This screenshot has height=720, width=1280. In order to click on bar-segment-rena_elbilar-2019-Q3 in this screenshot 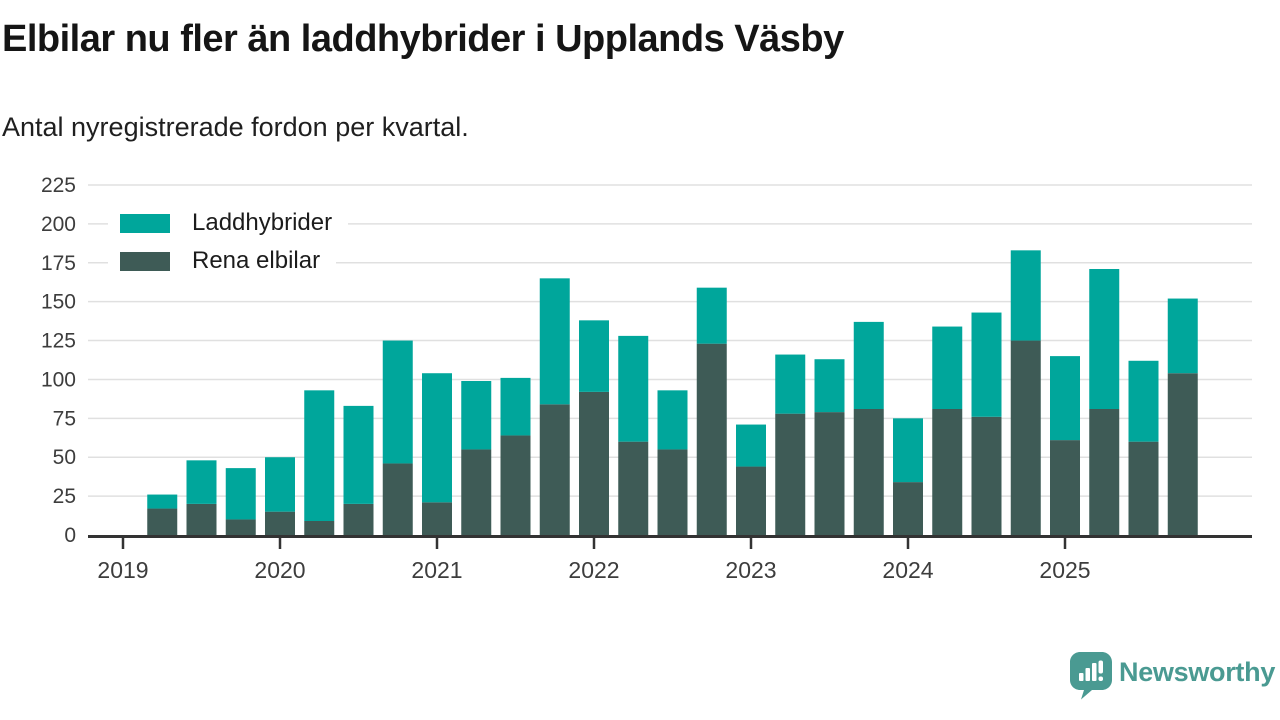, I will do `click(201, 519)`.